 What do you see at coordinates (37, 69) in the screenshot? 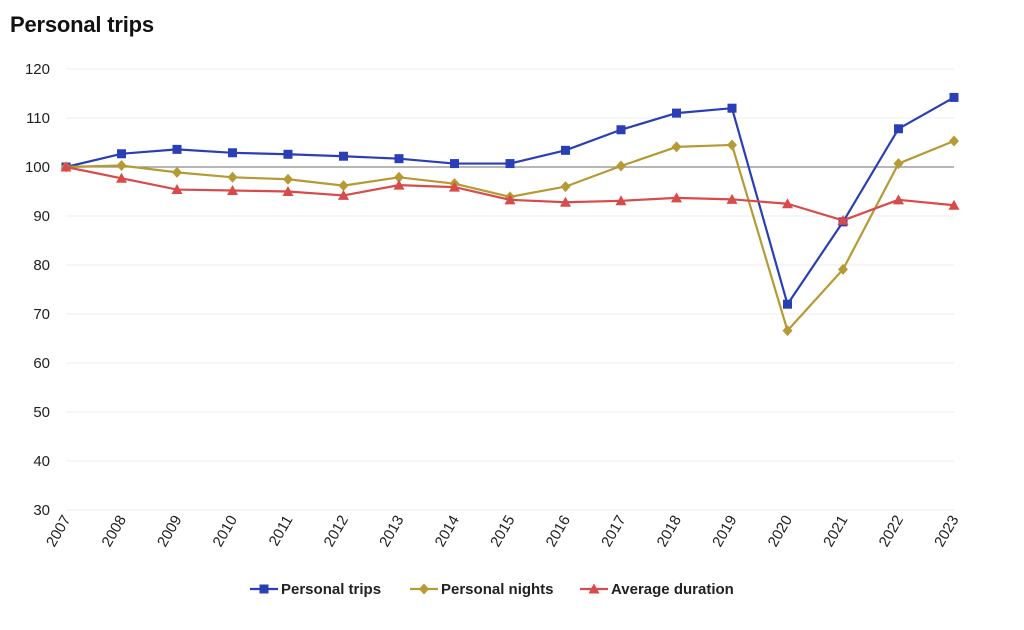
I see `y-tick-label: 120` at bounding box center [37, 69].